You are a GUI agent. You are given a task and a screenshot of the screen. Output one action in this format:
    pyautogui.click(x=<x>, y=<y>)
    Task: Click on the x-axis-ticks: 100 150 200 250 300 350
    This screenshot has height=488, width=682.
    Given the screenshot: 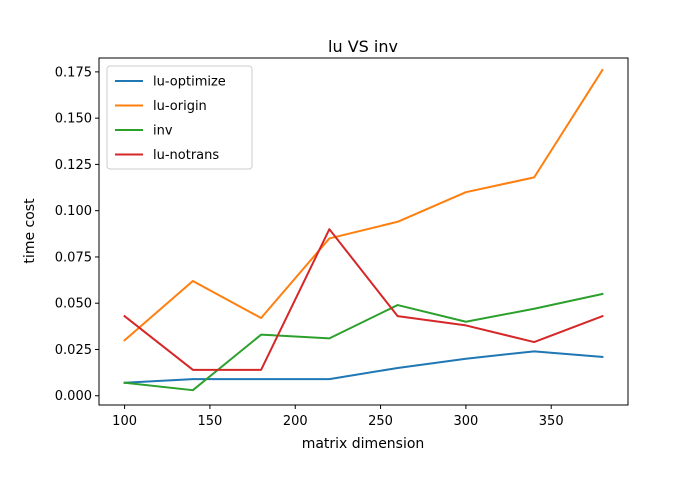 What is the action you would take?
    pyautogui.click(x=338, y=417)
    